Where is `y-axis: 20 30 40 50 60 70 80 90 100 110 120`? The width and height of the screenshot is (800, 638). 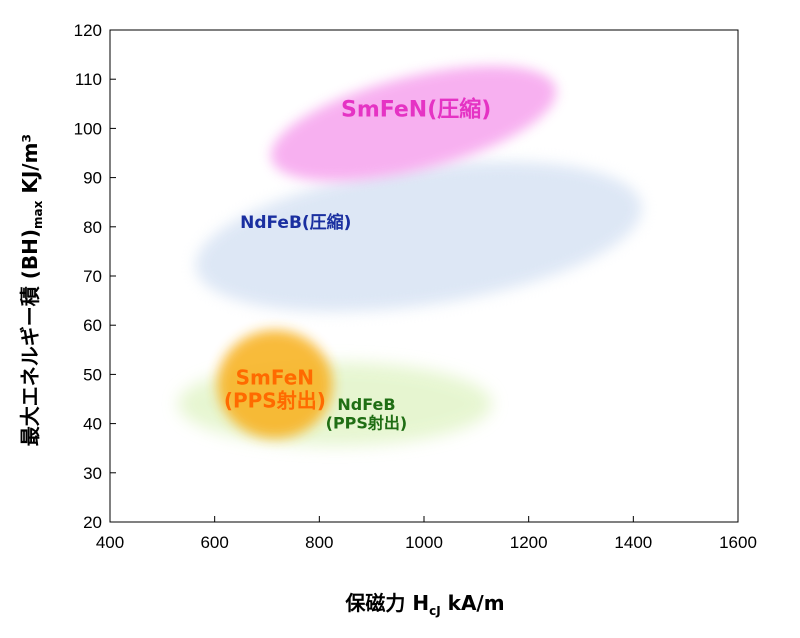 y-axis: 20 30 40 50 60 70 80 90 100 110 120 is located at coordinates (95, 276).